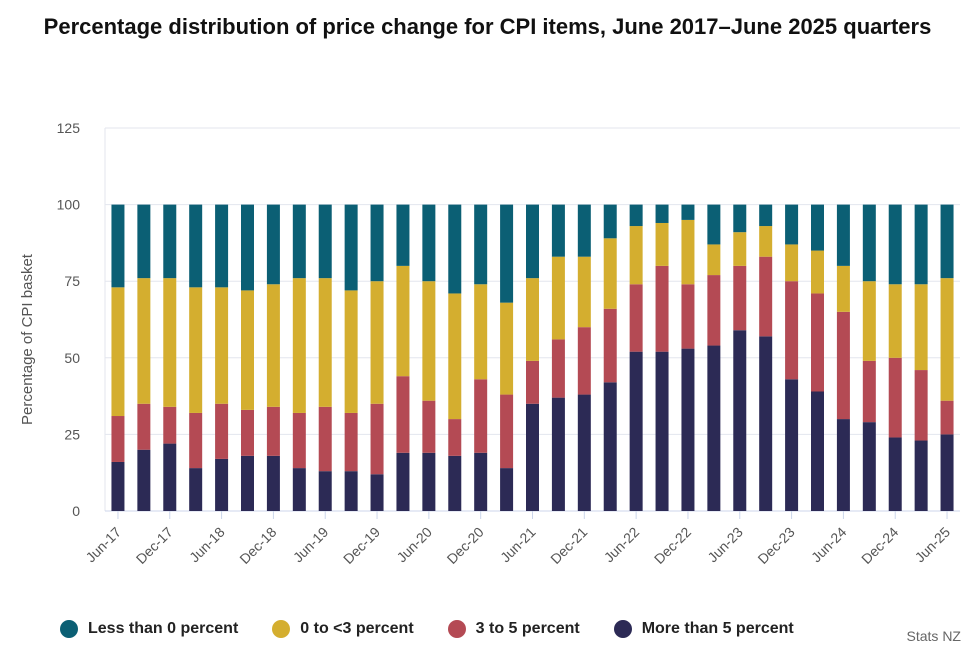 The image size is (975, 648). I want to click on y-tick-label: 75, so click(72, 281).